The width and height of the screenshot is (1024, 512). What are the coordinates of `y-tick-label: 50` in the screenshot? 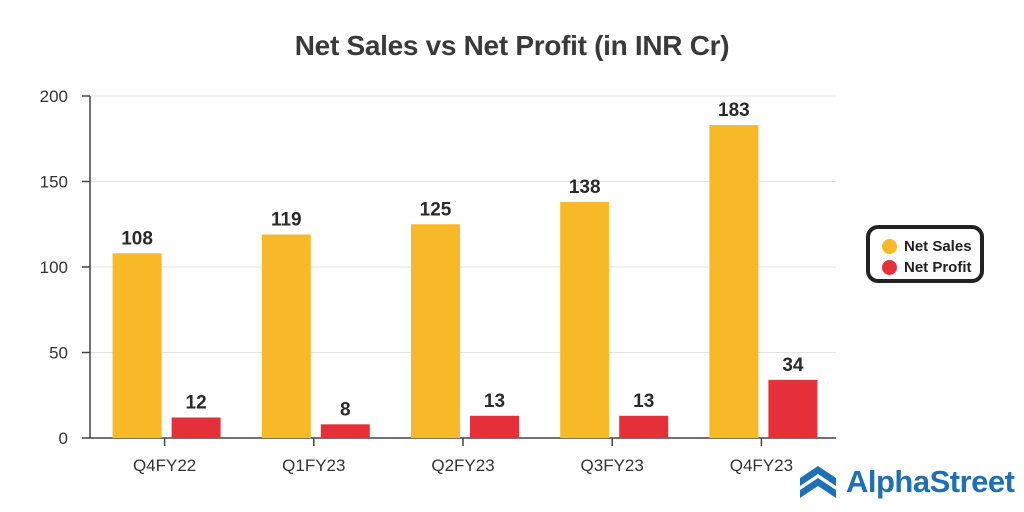 It's located at (58, 353).